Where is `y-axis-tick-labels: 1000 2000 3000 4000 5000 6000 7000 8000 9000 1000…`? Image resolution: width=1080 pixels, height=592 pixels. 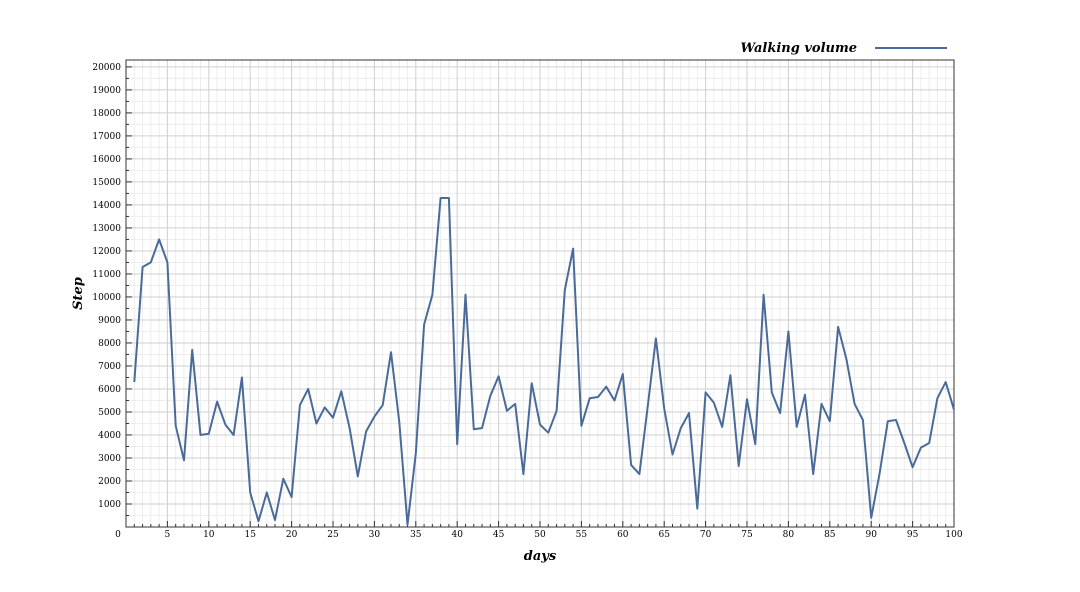
y-axis-tick-labels: 1000 2000 3000 4000 5000 6000 7000 8000 9000 1000… is located at coordinates (106, 286).